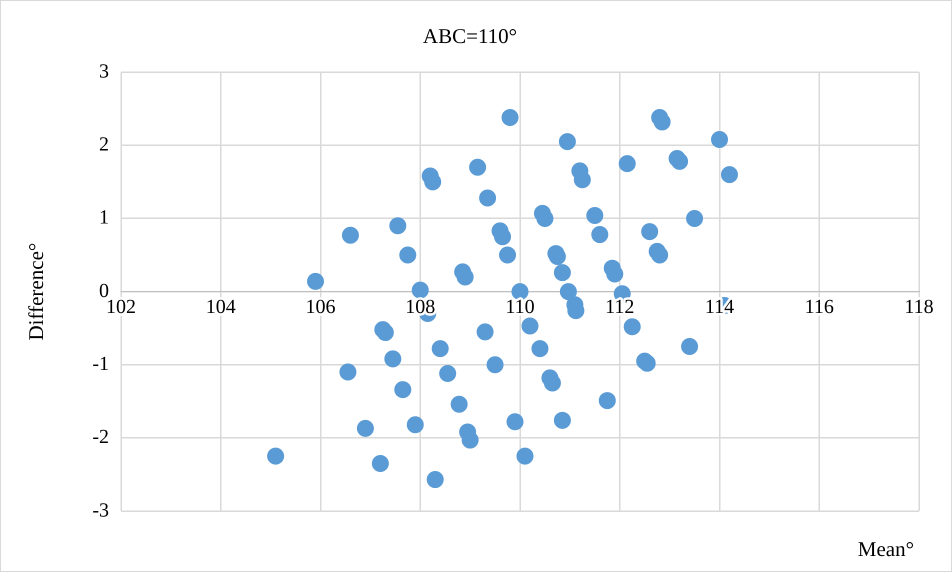 Image resolution: width=952 pixels, height=572 pixels. What do you see at coordinates (104, 145) in the screenshot?
I see `y-tick-label: 2` at bounding box center [104, 145].